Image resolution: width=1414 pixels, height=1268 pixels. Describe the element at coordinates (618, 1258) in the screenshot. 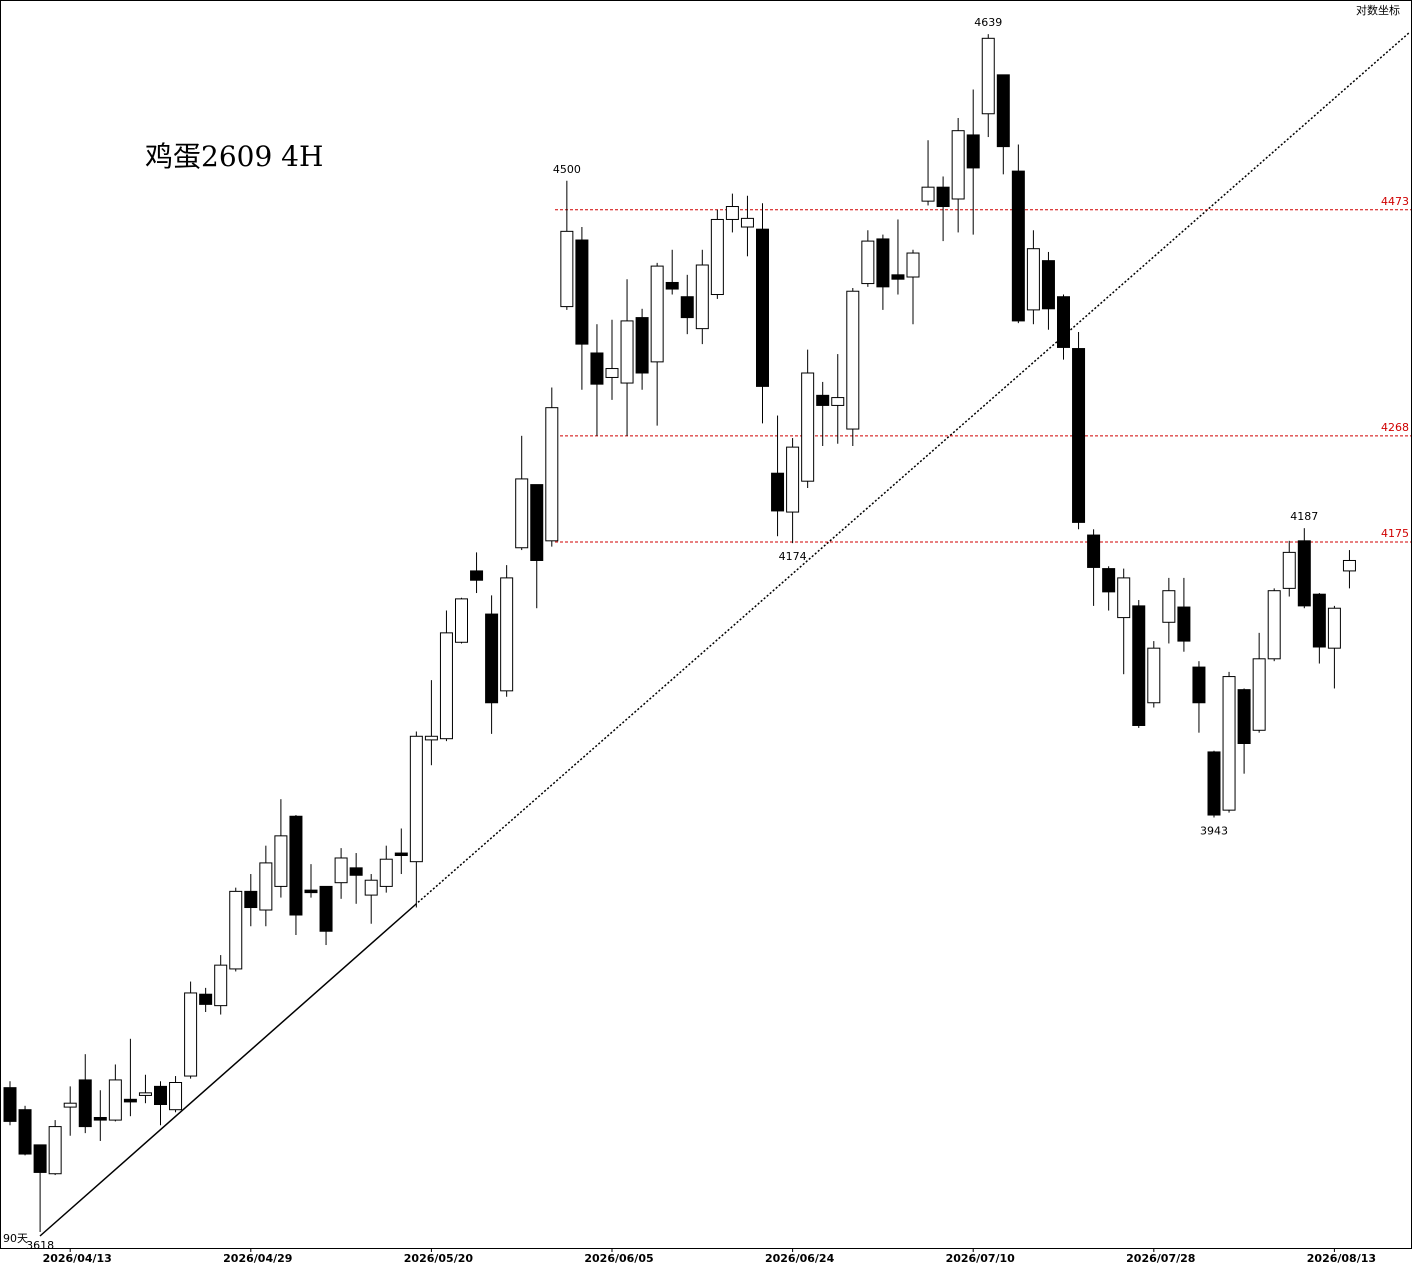

I see `x-tick-label: 2026/06/05` at that location.